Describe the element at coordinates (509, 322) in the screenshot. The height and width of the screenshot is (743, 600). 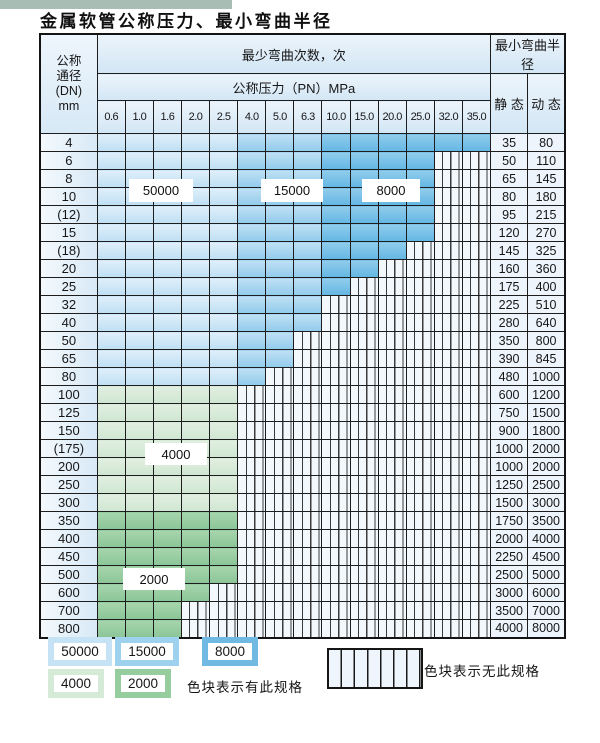
I see `static-radius-value: 280` at that location.